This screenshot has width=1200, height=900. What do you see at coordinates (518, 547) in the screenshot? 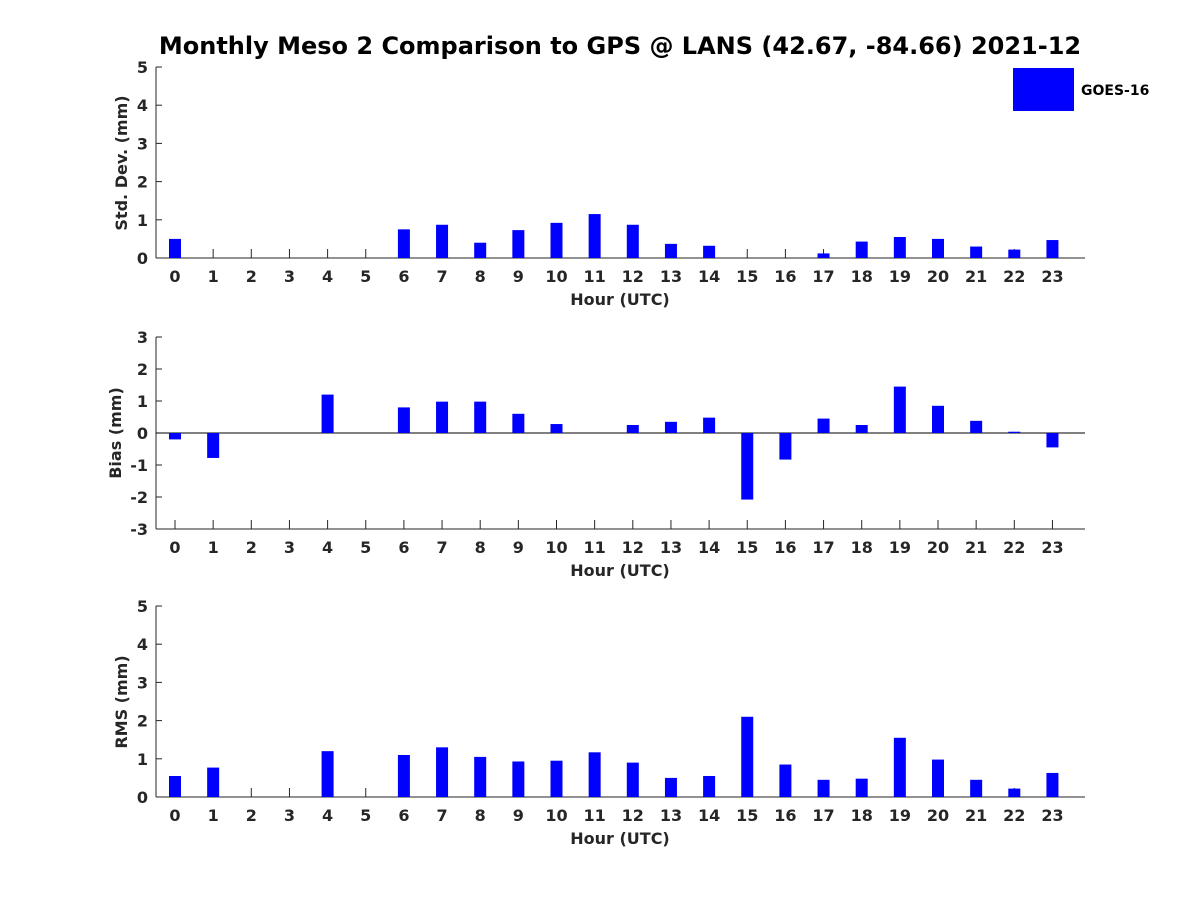
I see `x-tick-label: 9` at bounding box center [518, 547].